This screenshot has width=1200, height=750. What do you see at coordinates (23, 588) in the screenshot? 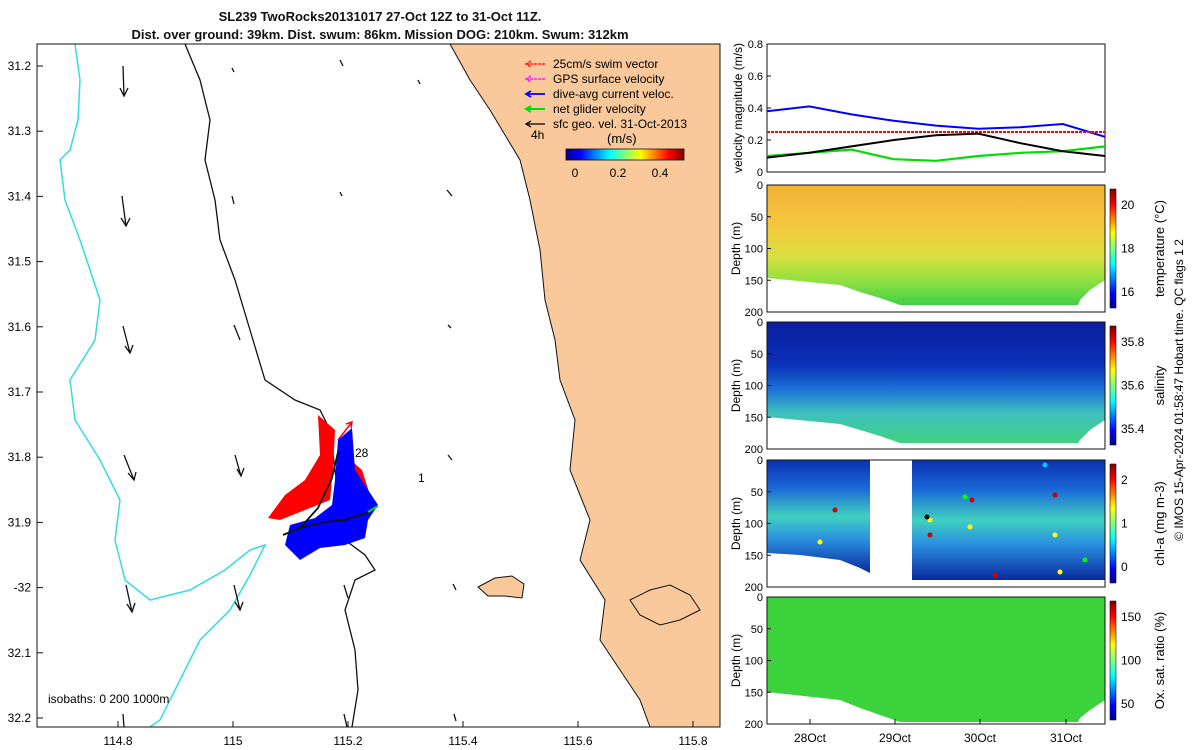
I see `map-y-tick-label: -32` at bounding box center [23, 588].